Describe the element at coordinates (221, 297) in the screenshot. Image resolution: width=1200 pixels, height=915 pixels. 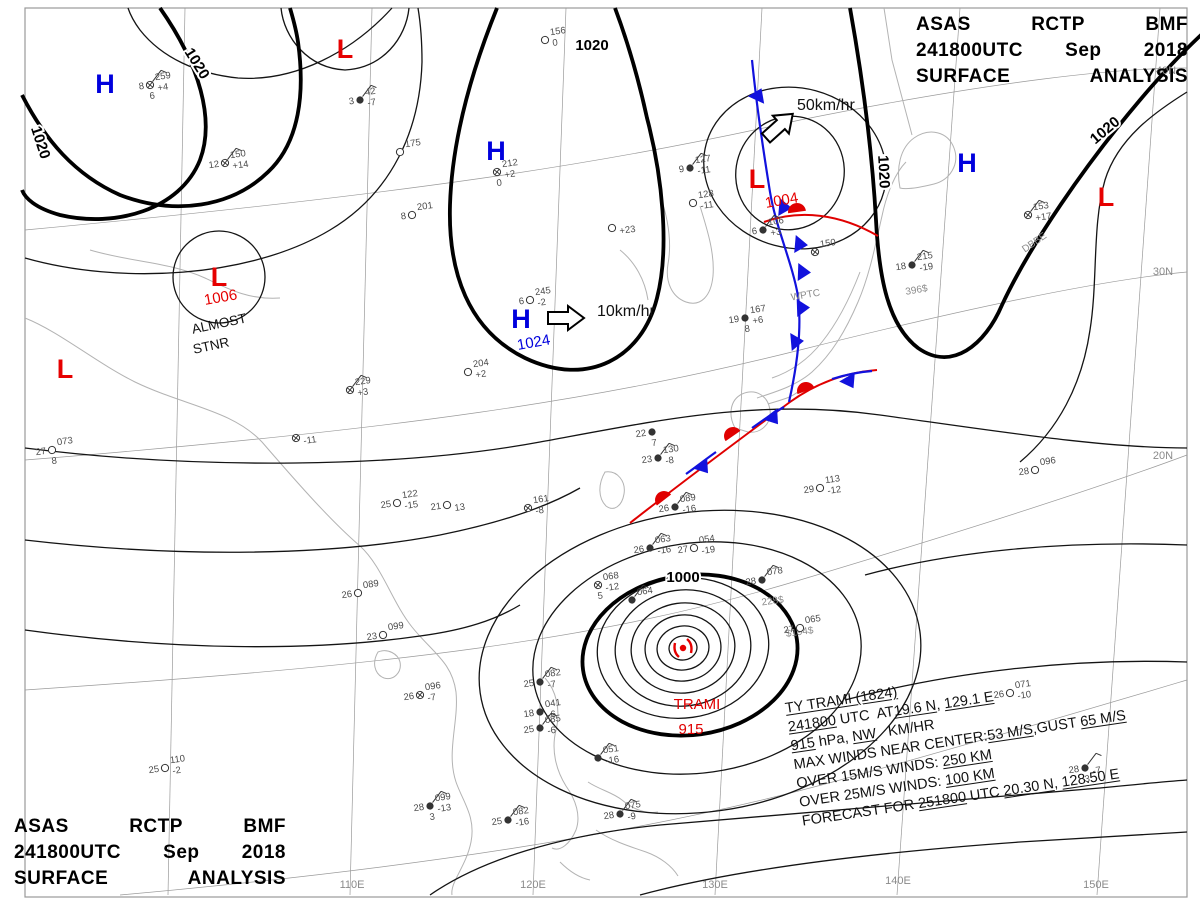
I see `center-pressure-value: 1006` at that location.